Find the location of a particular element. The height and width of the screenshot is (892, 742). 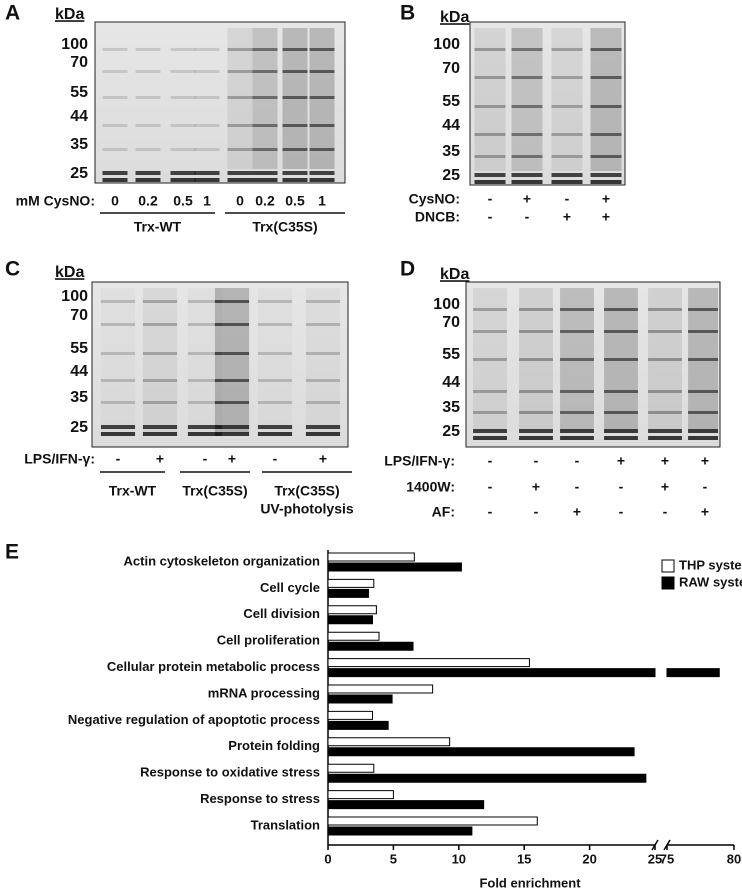

row-label: 1400W: is located at coordinates (430, 487).